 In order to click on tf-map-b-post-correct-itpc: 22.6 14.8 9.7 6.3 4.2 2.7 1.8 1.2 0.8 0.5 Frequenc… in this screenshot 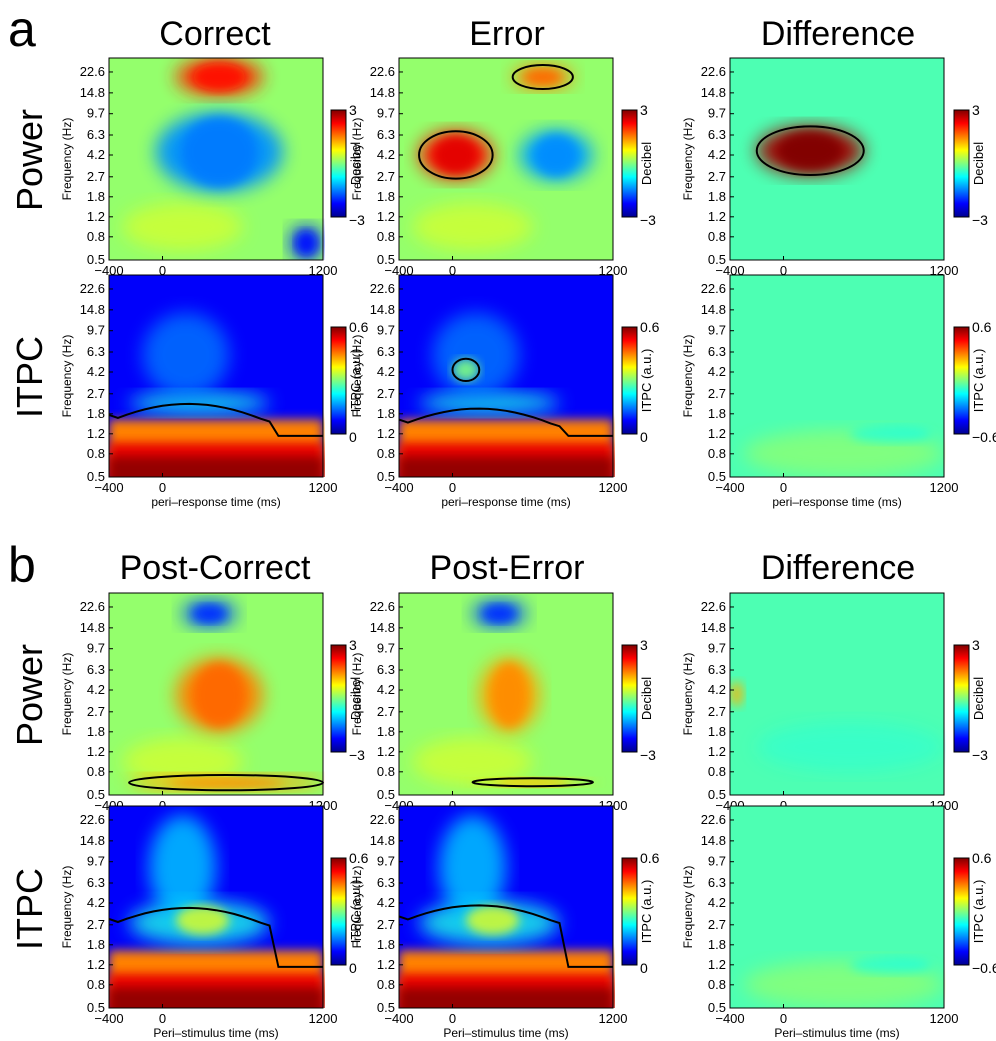, I will do `click(198, 922)`.